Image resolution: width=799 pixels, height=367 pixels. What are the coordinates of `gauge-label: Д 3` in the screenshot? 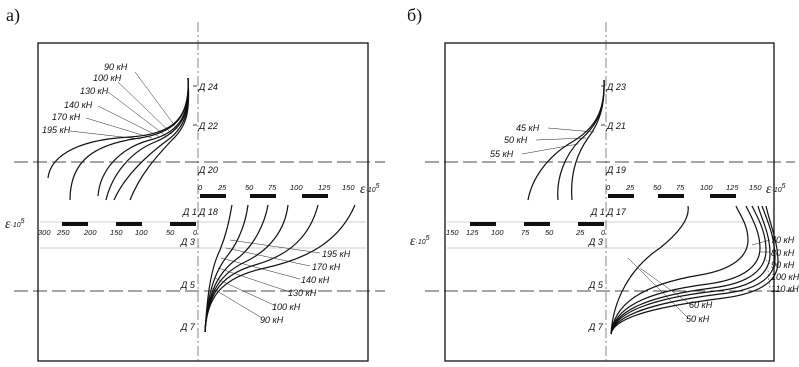 It's located at (595, 242).